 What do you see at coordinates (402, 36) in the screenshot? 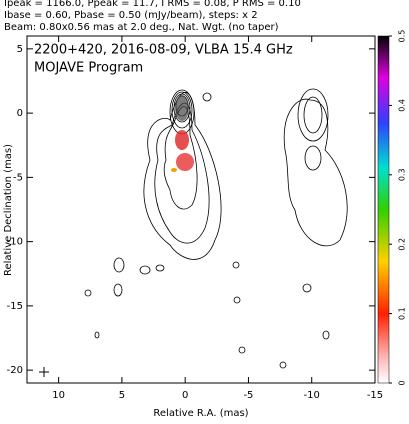
I see `colorbar-tick-label: 0.5` at bounding box center [402, 36].